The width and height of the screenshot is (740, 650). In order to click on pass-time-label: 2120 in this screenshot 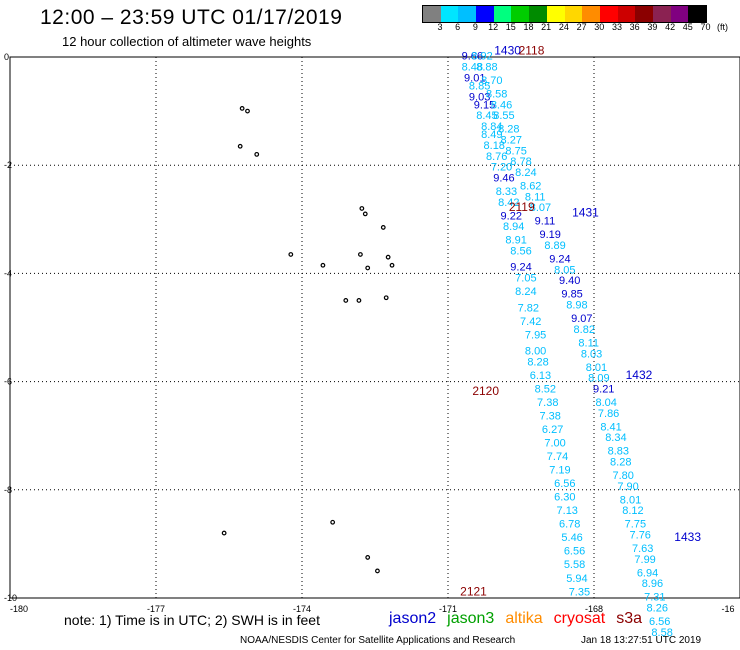, I will do `click(485, 391)`.